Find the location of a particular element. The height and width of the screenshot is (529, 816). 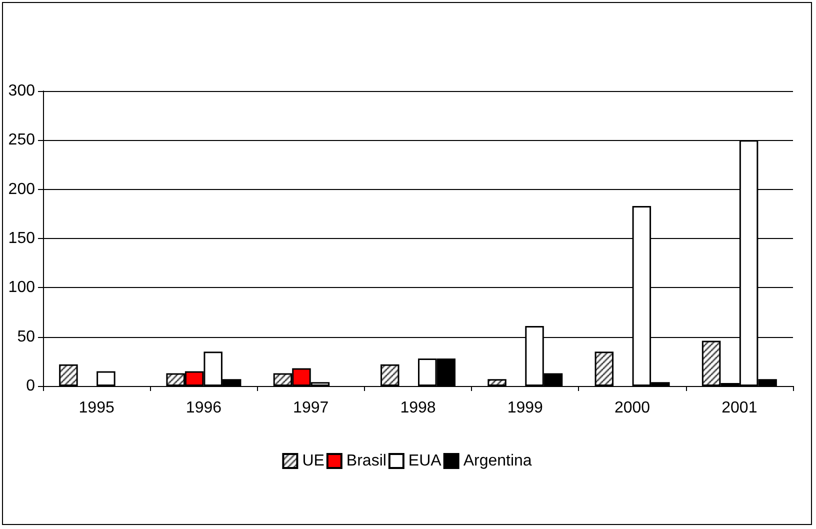

legend-label: Brasil is located at coordinates (366, 461).